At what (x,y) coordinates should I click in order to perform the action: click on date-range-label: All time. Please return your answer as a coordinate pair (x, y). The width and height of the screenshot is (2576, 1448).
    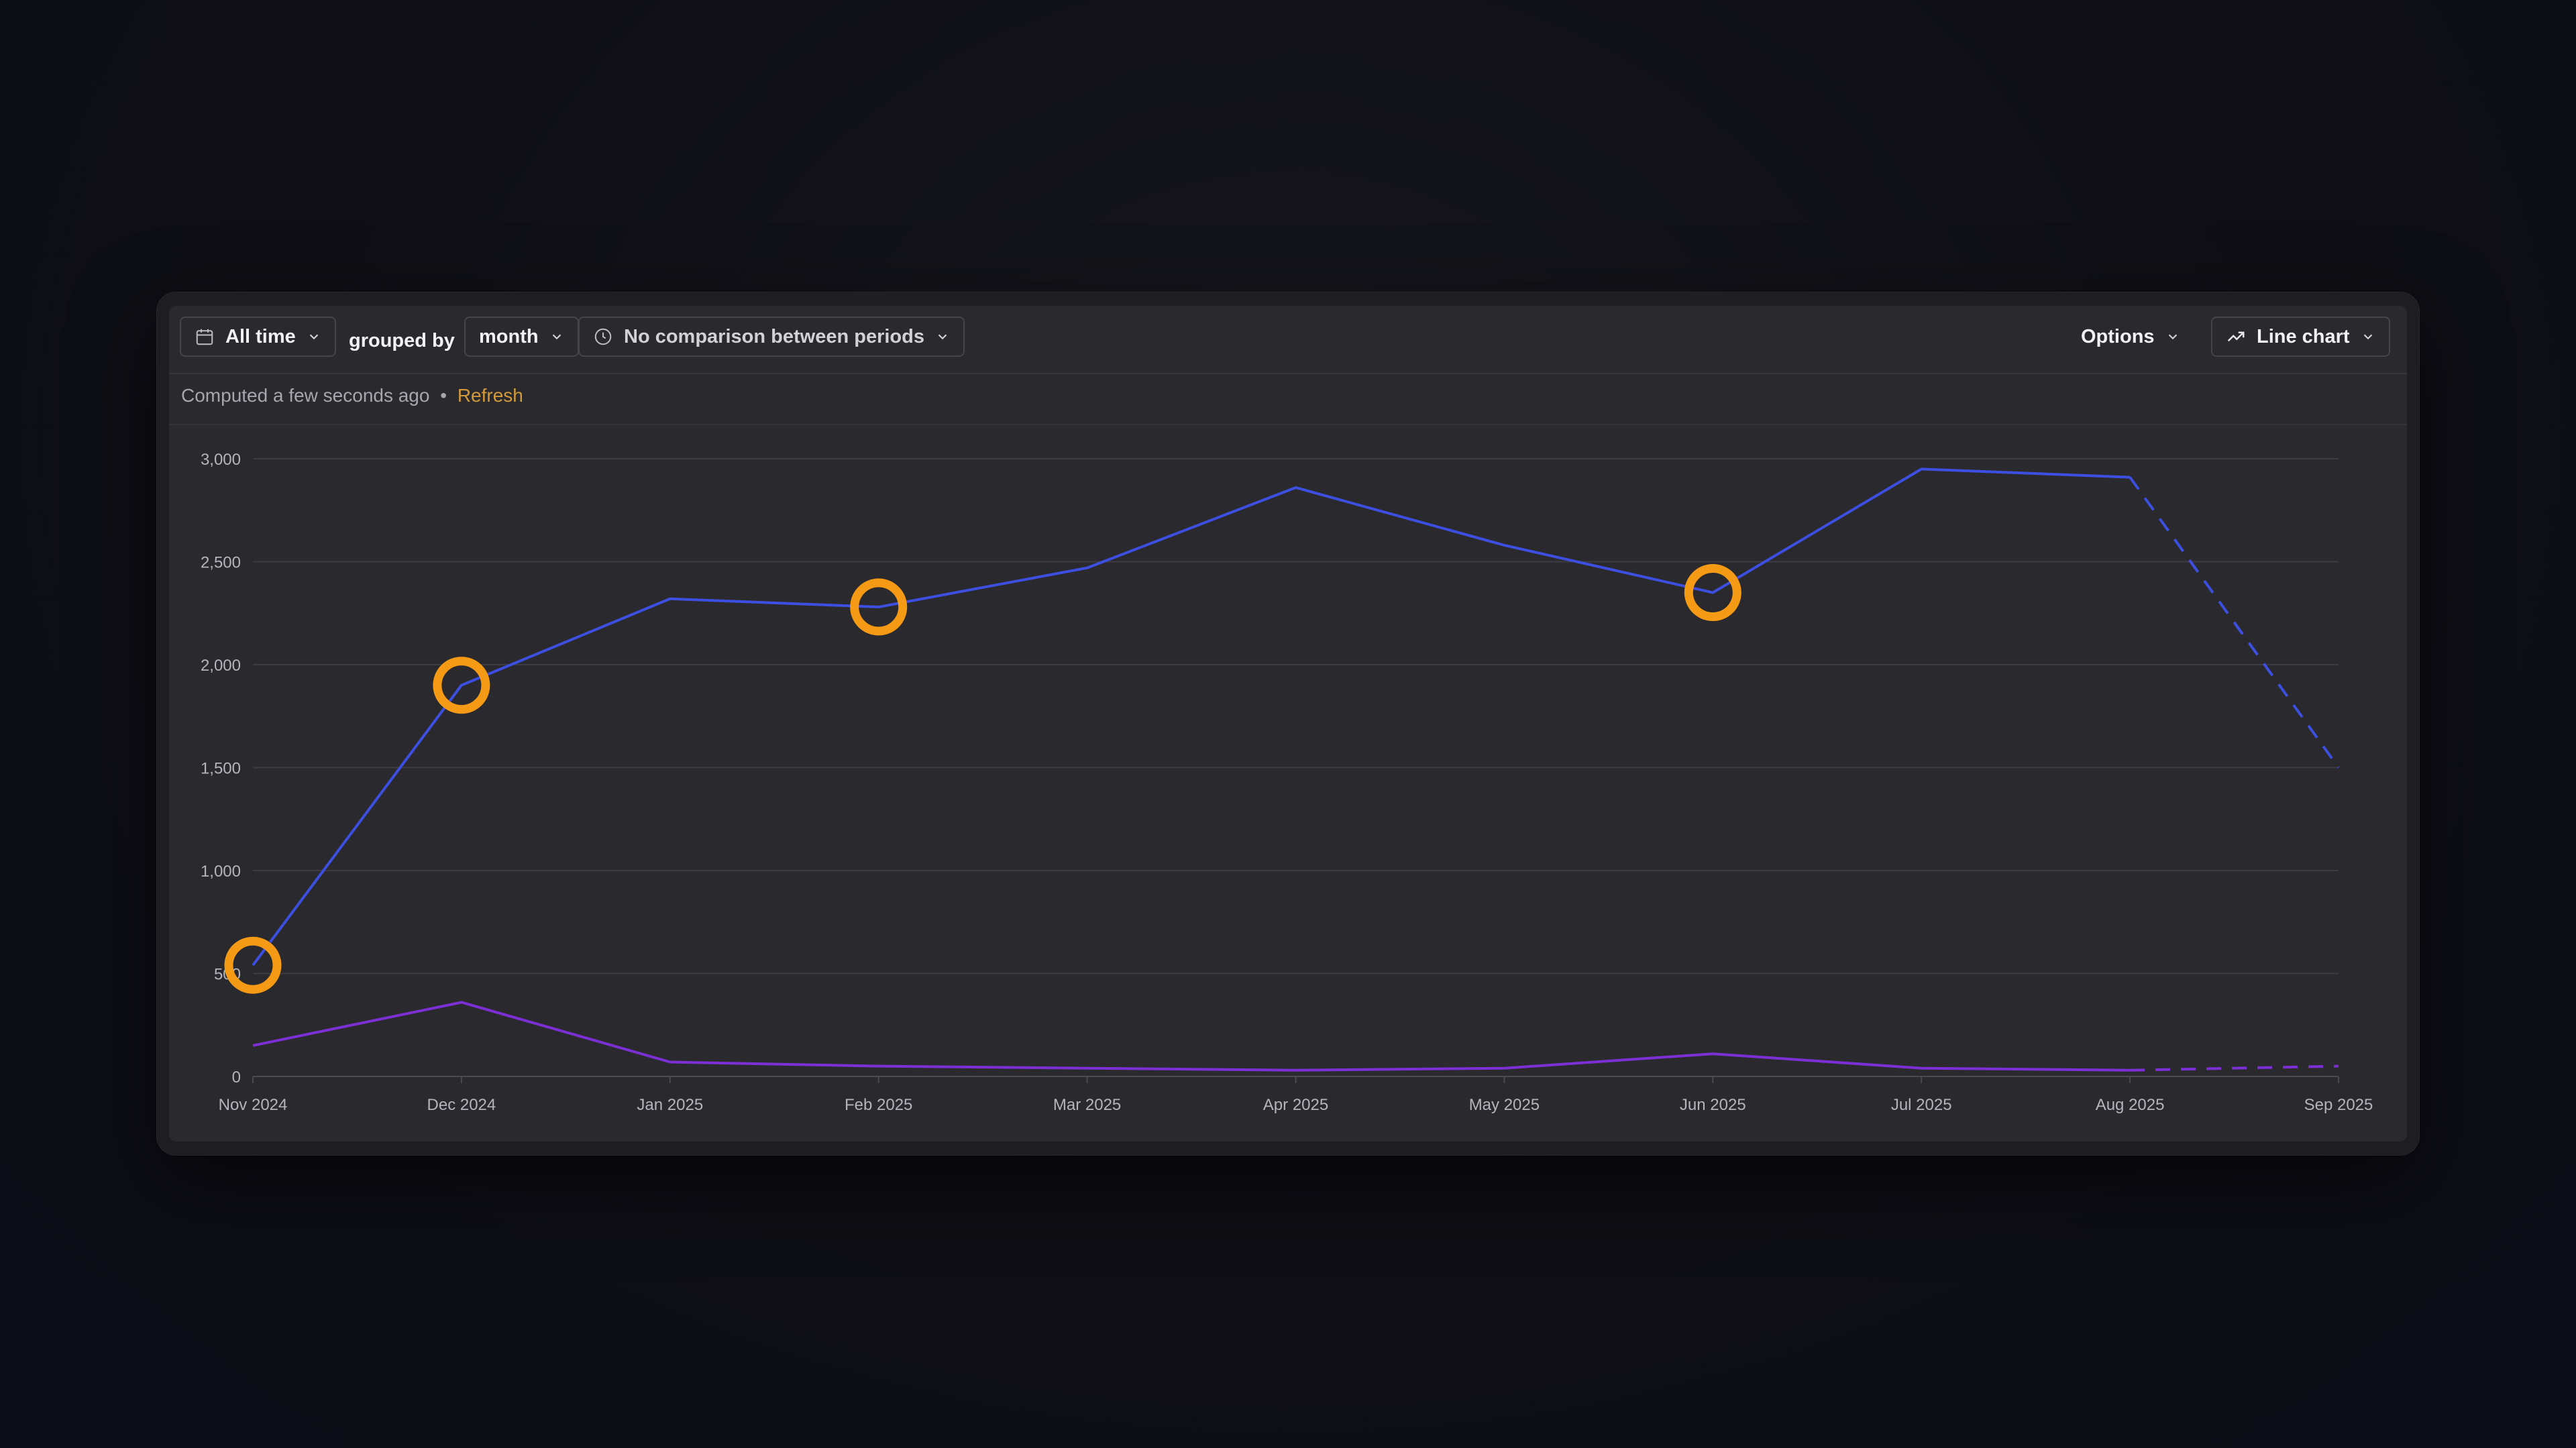
    Looking at the image, I should click on (260, 336).